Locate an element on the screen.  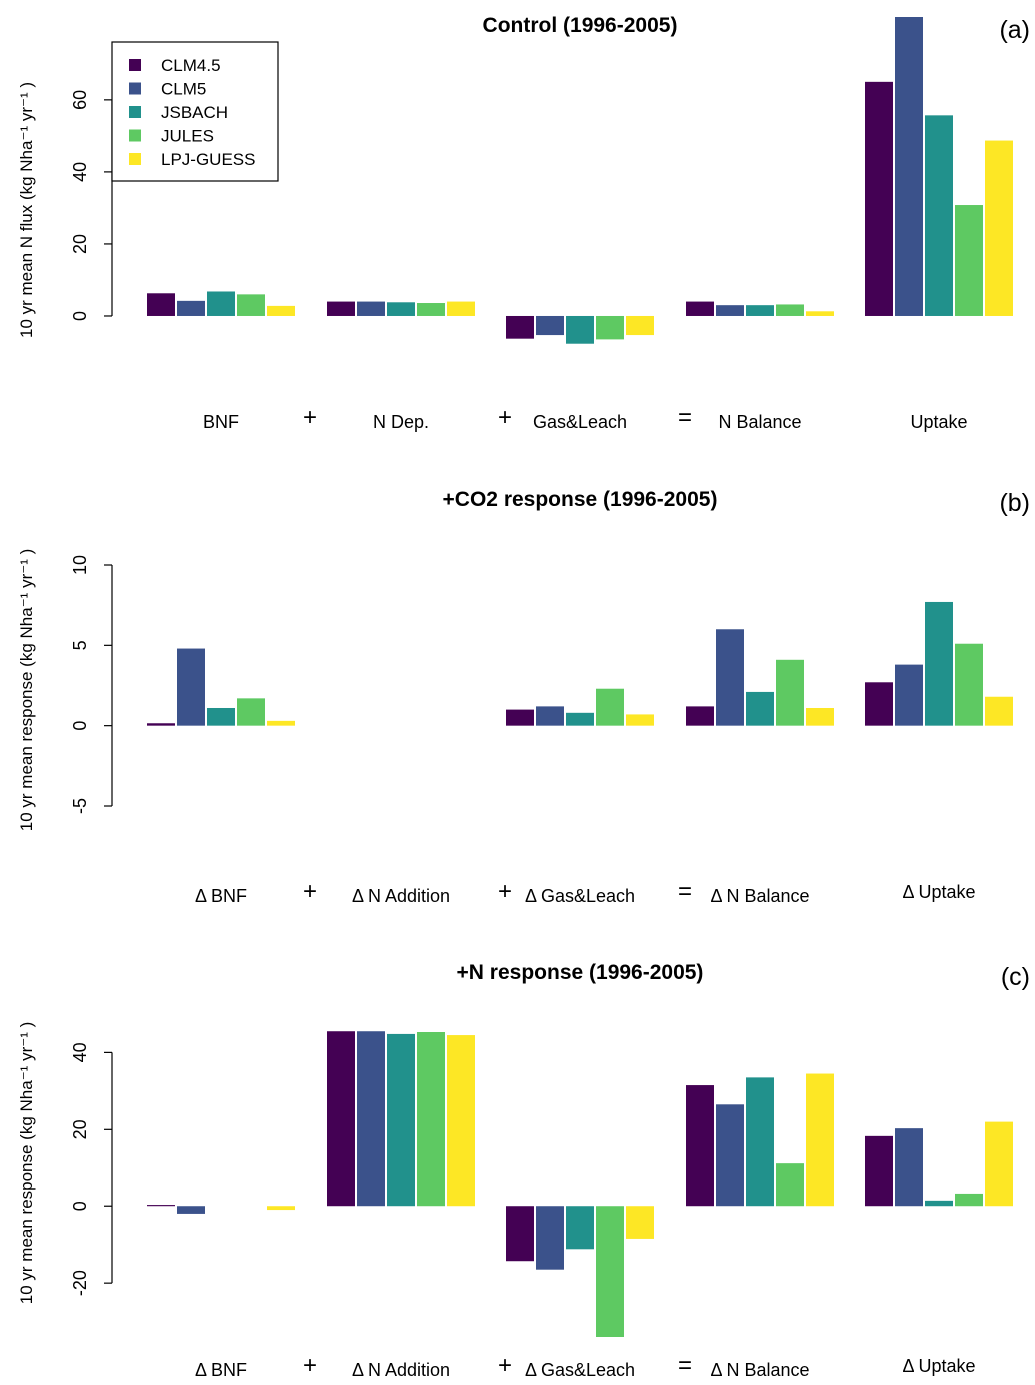
legend-label: JSBACH is located at coordinates (194, 112).